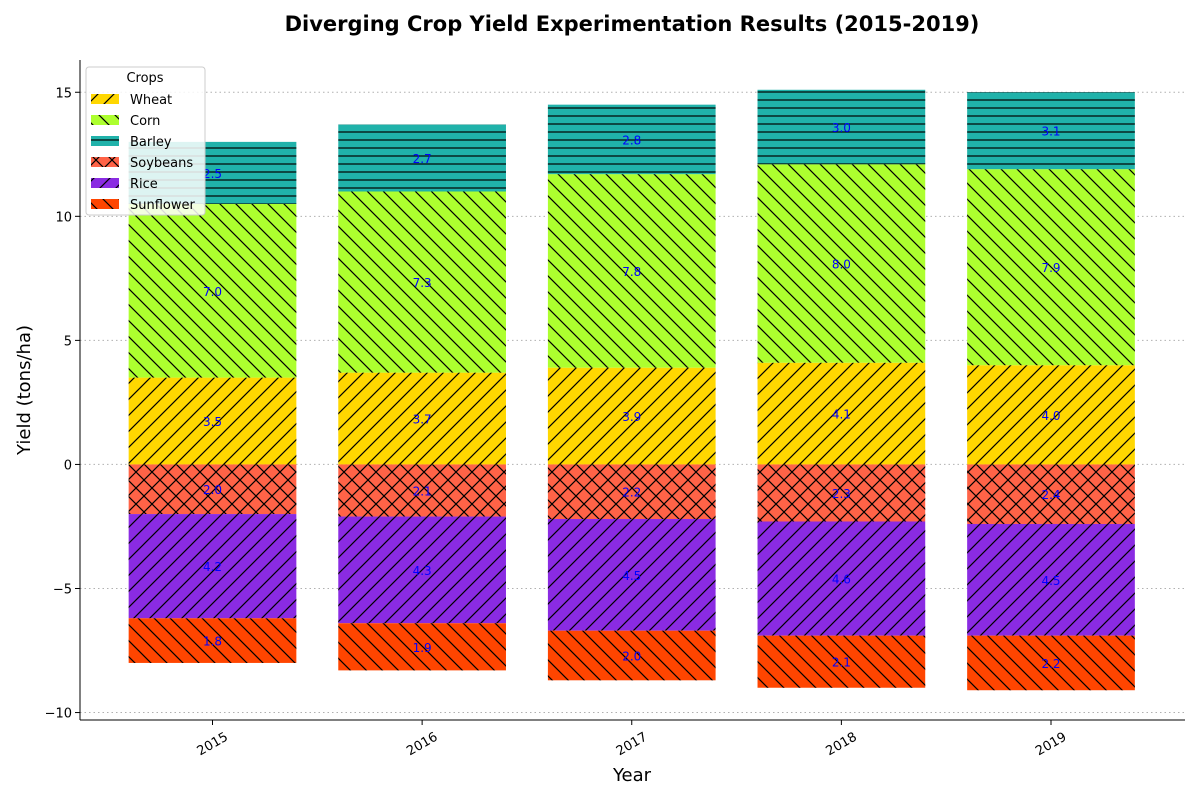 Image resolution: width=1200 pixels, height=800 pixels. I want to click on data-label-rice: 4.2, so click(212, 567).